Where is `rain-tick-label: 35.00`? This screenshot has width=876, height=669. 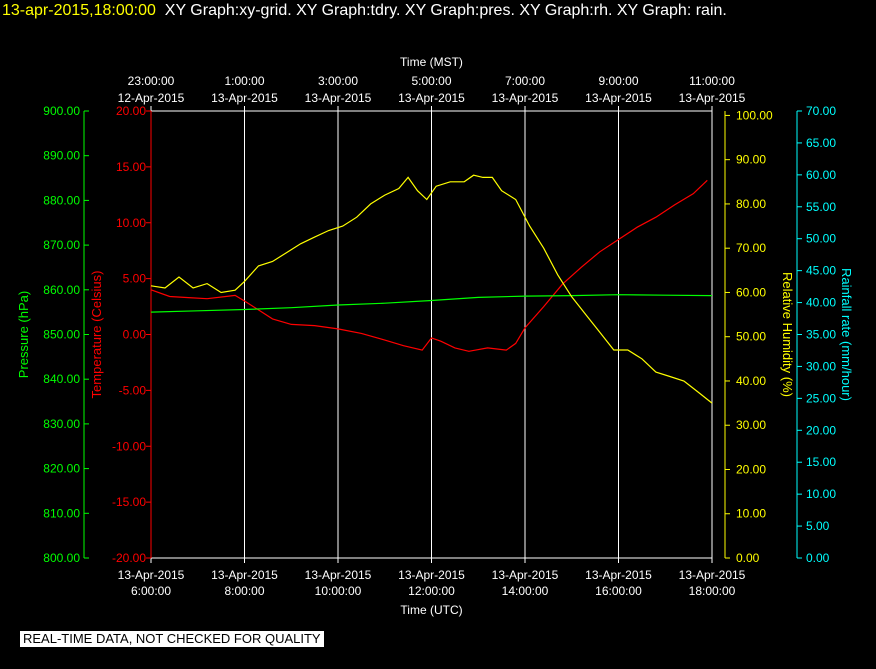
rain-tick-label: 35.00 is located at coordinates (821, 335).